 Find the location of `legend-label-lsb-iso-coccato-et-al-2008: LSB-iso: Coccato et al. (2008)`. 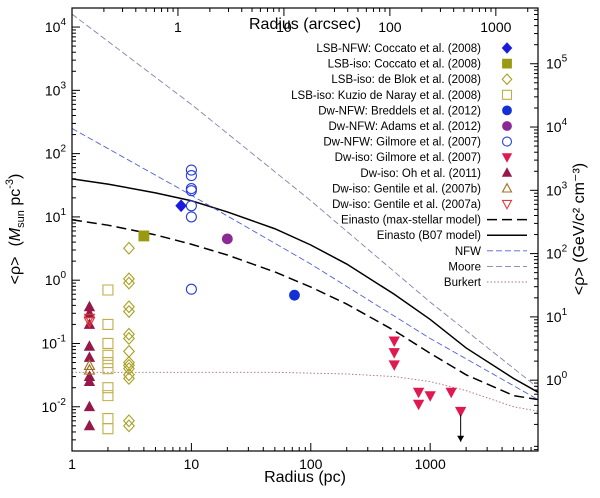

legend-label-lsb-iso-coccato-et-al-2008: LSB-iso: Coccato et al. (2008) is located at coordinates (405, 65).